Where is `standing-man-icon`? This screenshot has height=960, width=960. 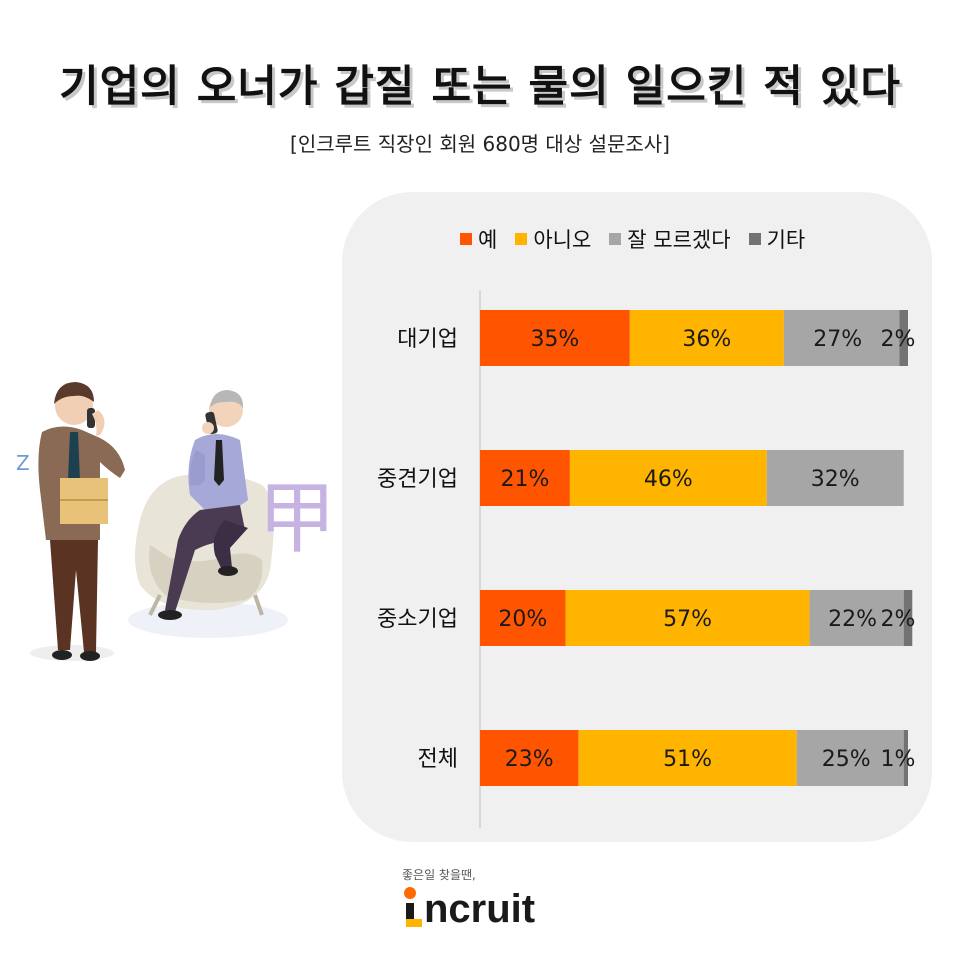 standing-man-icon is located at coordinates (81, 521).